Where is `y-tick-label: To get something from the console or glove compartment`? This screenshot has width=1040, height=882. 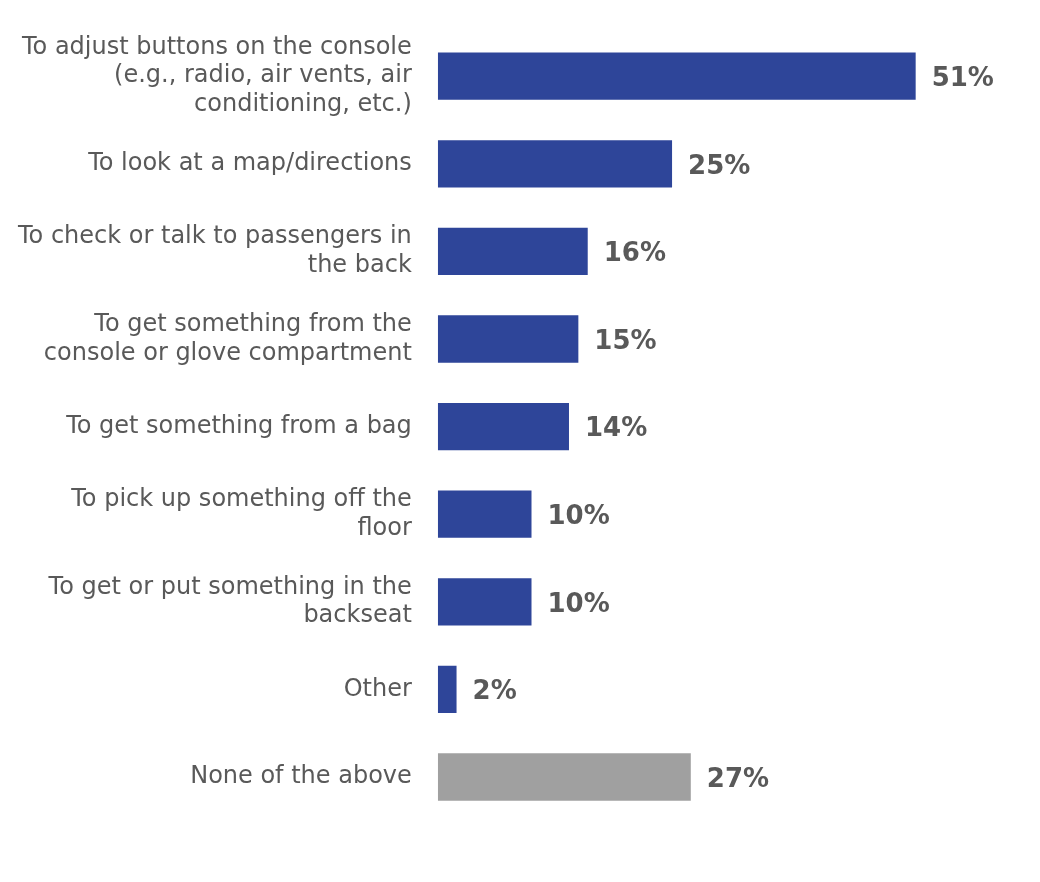
y-tick-label: To get something from the console or glove compartment is located at coordinates (227, 337).